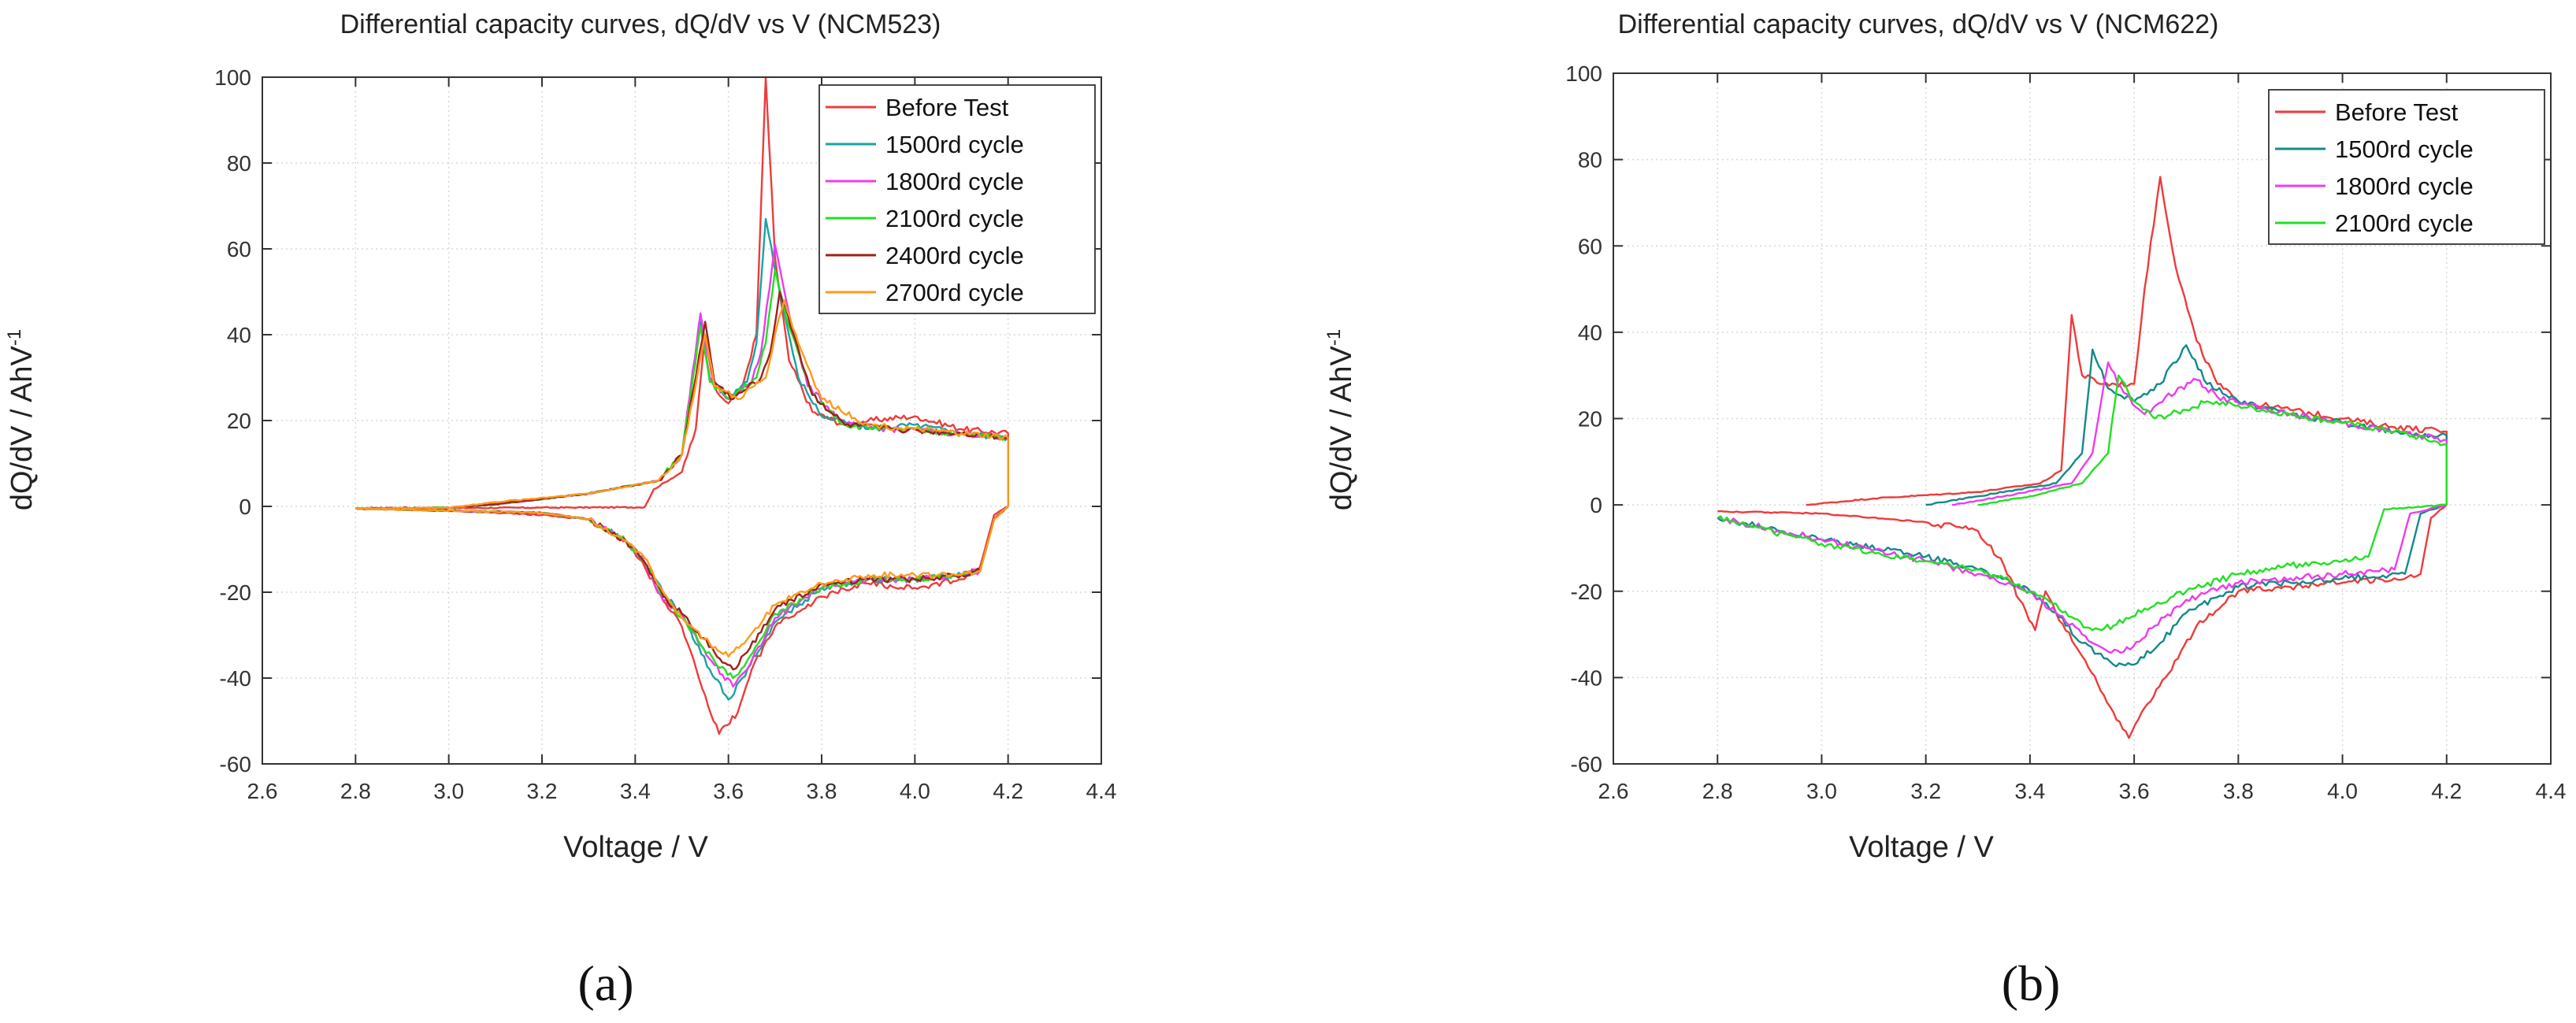 The width and height of the screenshot is (2576, 1023). I want to click on legend-label: 2400rd cycle, so click(954, 255).